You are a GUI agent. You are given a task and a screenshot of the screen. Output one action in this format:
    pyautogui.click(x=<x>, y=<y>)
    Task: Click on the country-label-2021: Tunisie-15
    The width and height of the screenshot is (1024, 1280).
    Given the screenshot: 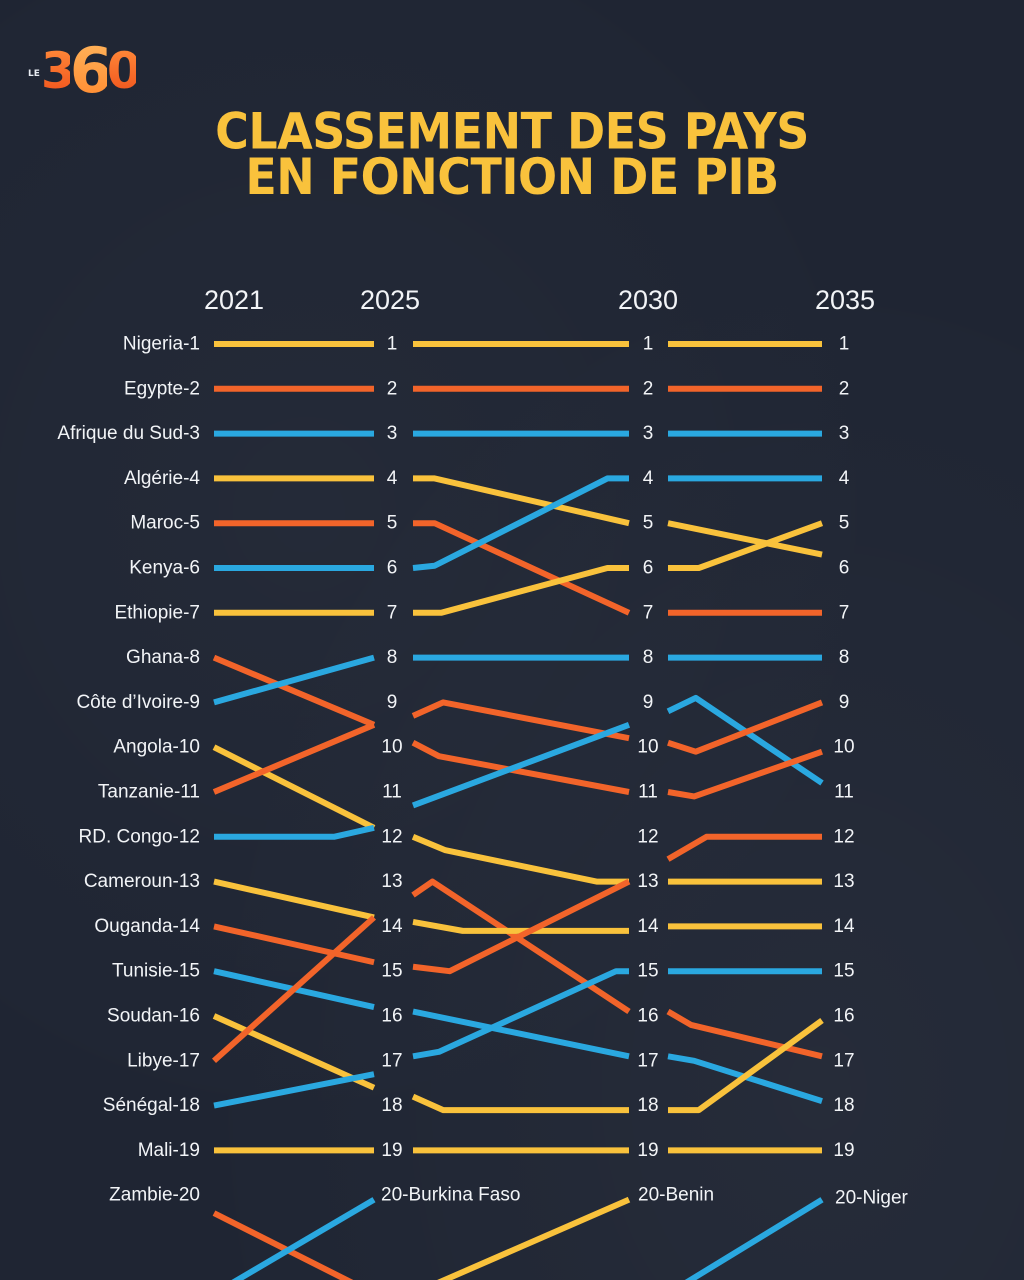 What is the action you would take?
    pyautogui.click(x=156, y=971)
    